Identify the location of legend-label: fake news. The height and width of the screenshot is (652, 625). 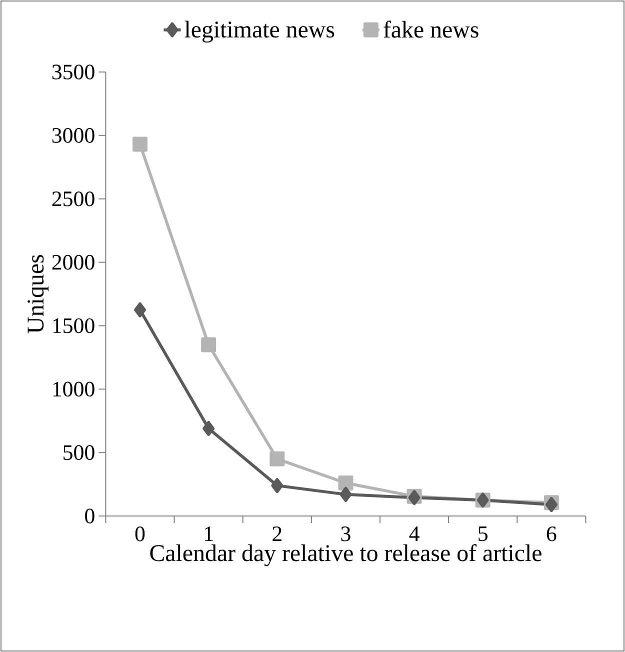
(431, 29).